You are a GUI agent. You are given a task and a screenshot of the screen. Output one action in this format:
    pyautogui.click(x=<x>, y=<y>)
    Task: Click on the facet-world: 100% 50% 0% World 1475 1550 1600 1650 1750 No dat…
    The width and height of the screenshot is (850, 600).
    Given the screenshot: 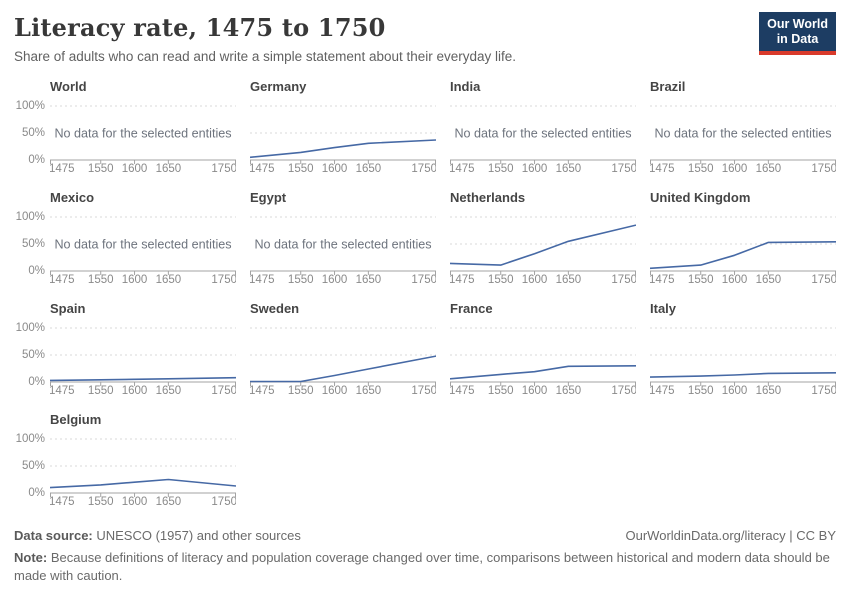 What is the action you would take?
    pyautogui.click(x=125, y=126)
    